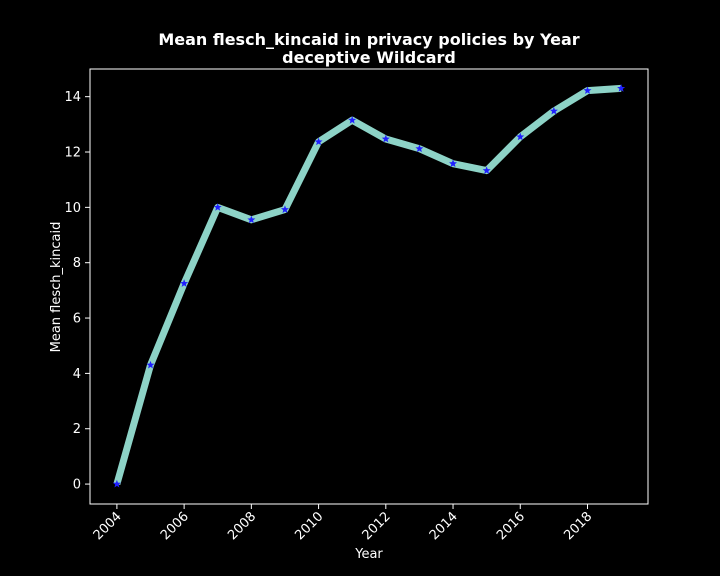  What do you see at coordinates (56, 287) in the screenshot?
I see `y-axis-label: Mean flesch_kincaid` at bounding box center [56, 287].